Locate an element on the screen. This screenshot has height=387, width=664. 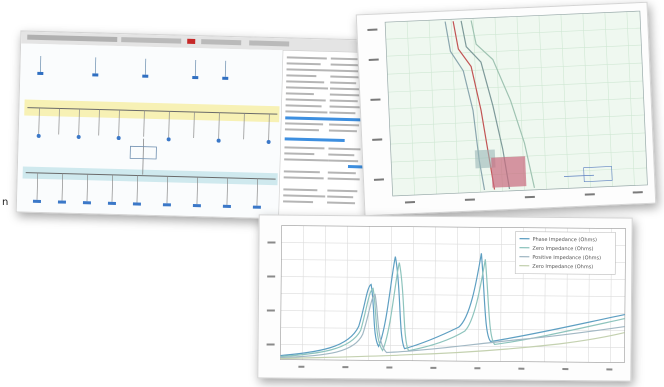
harmonic-y-tick-marks is located at coordinates (271, 293).